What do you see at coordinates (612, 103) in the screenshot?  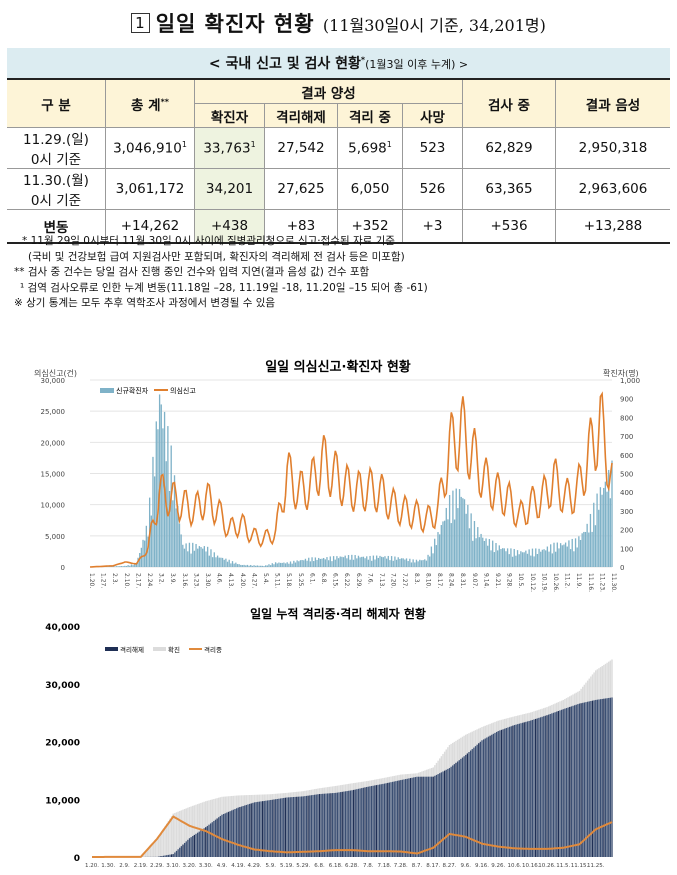 I see `header-negative: 결과 음성` at bounding box center [612, 103].